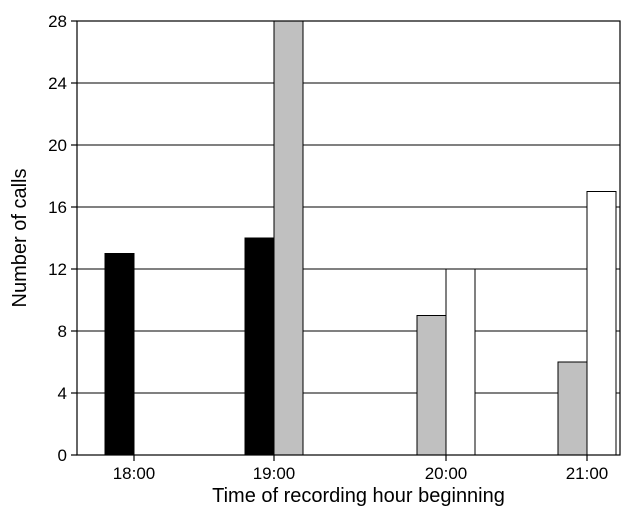  Describe the element at coordinates (62, 238) in the screenshot. I see `y-axis-ticks: 0 4 8 12 16 20 24 28` at that location.